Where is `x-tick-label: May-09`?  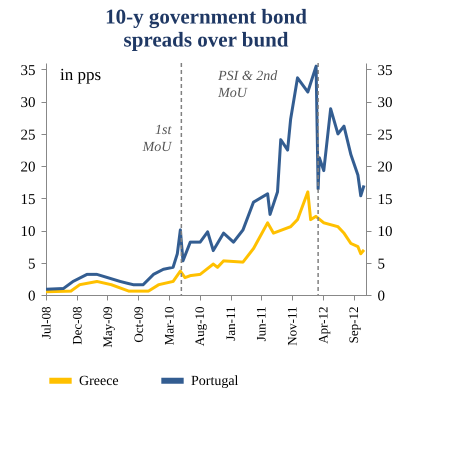 x-tick-label: May-09 is located at coordinates (107, 327).